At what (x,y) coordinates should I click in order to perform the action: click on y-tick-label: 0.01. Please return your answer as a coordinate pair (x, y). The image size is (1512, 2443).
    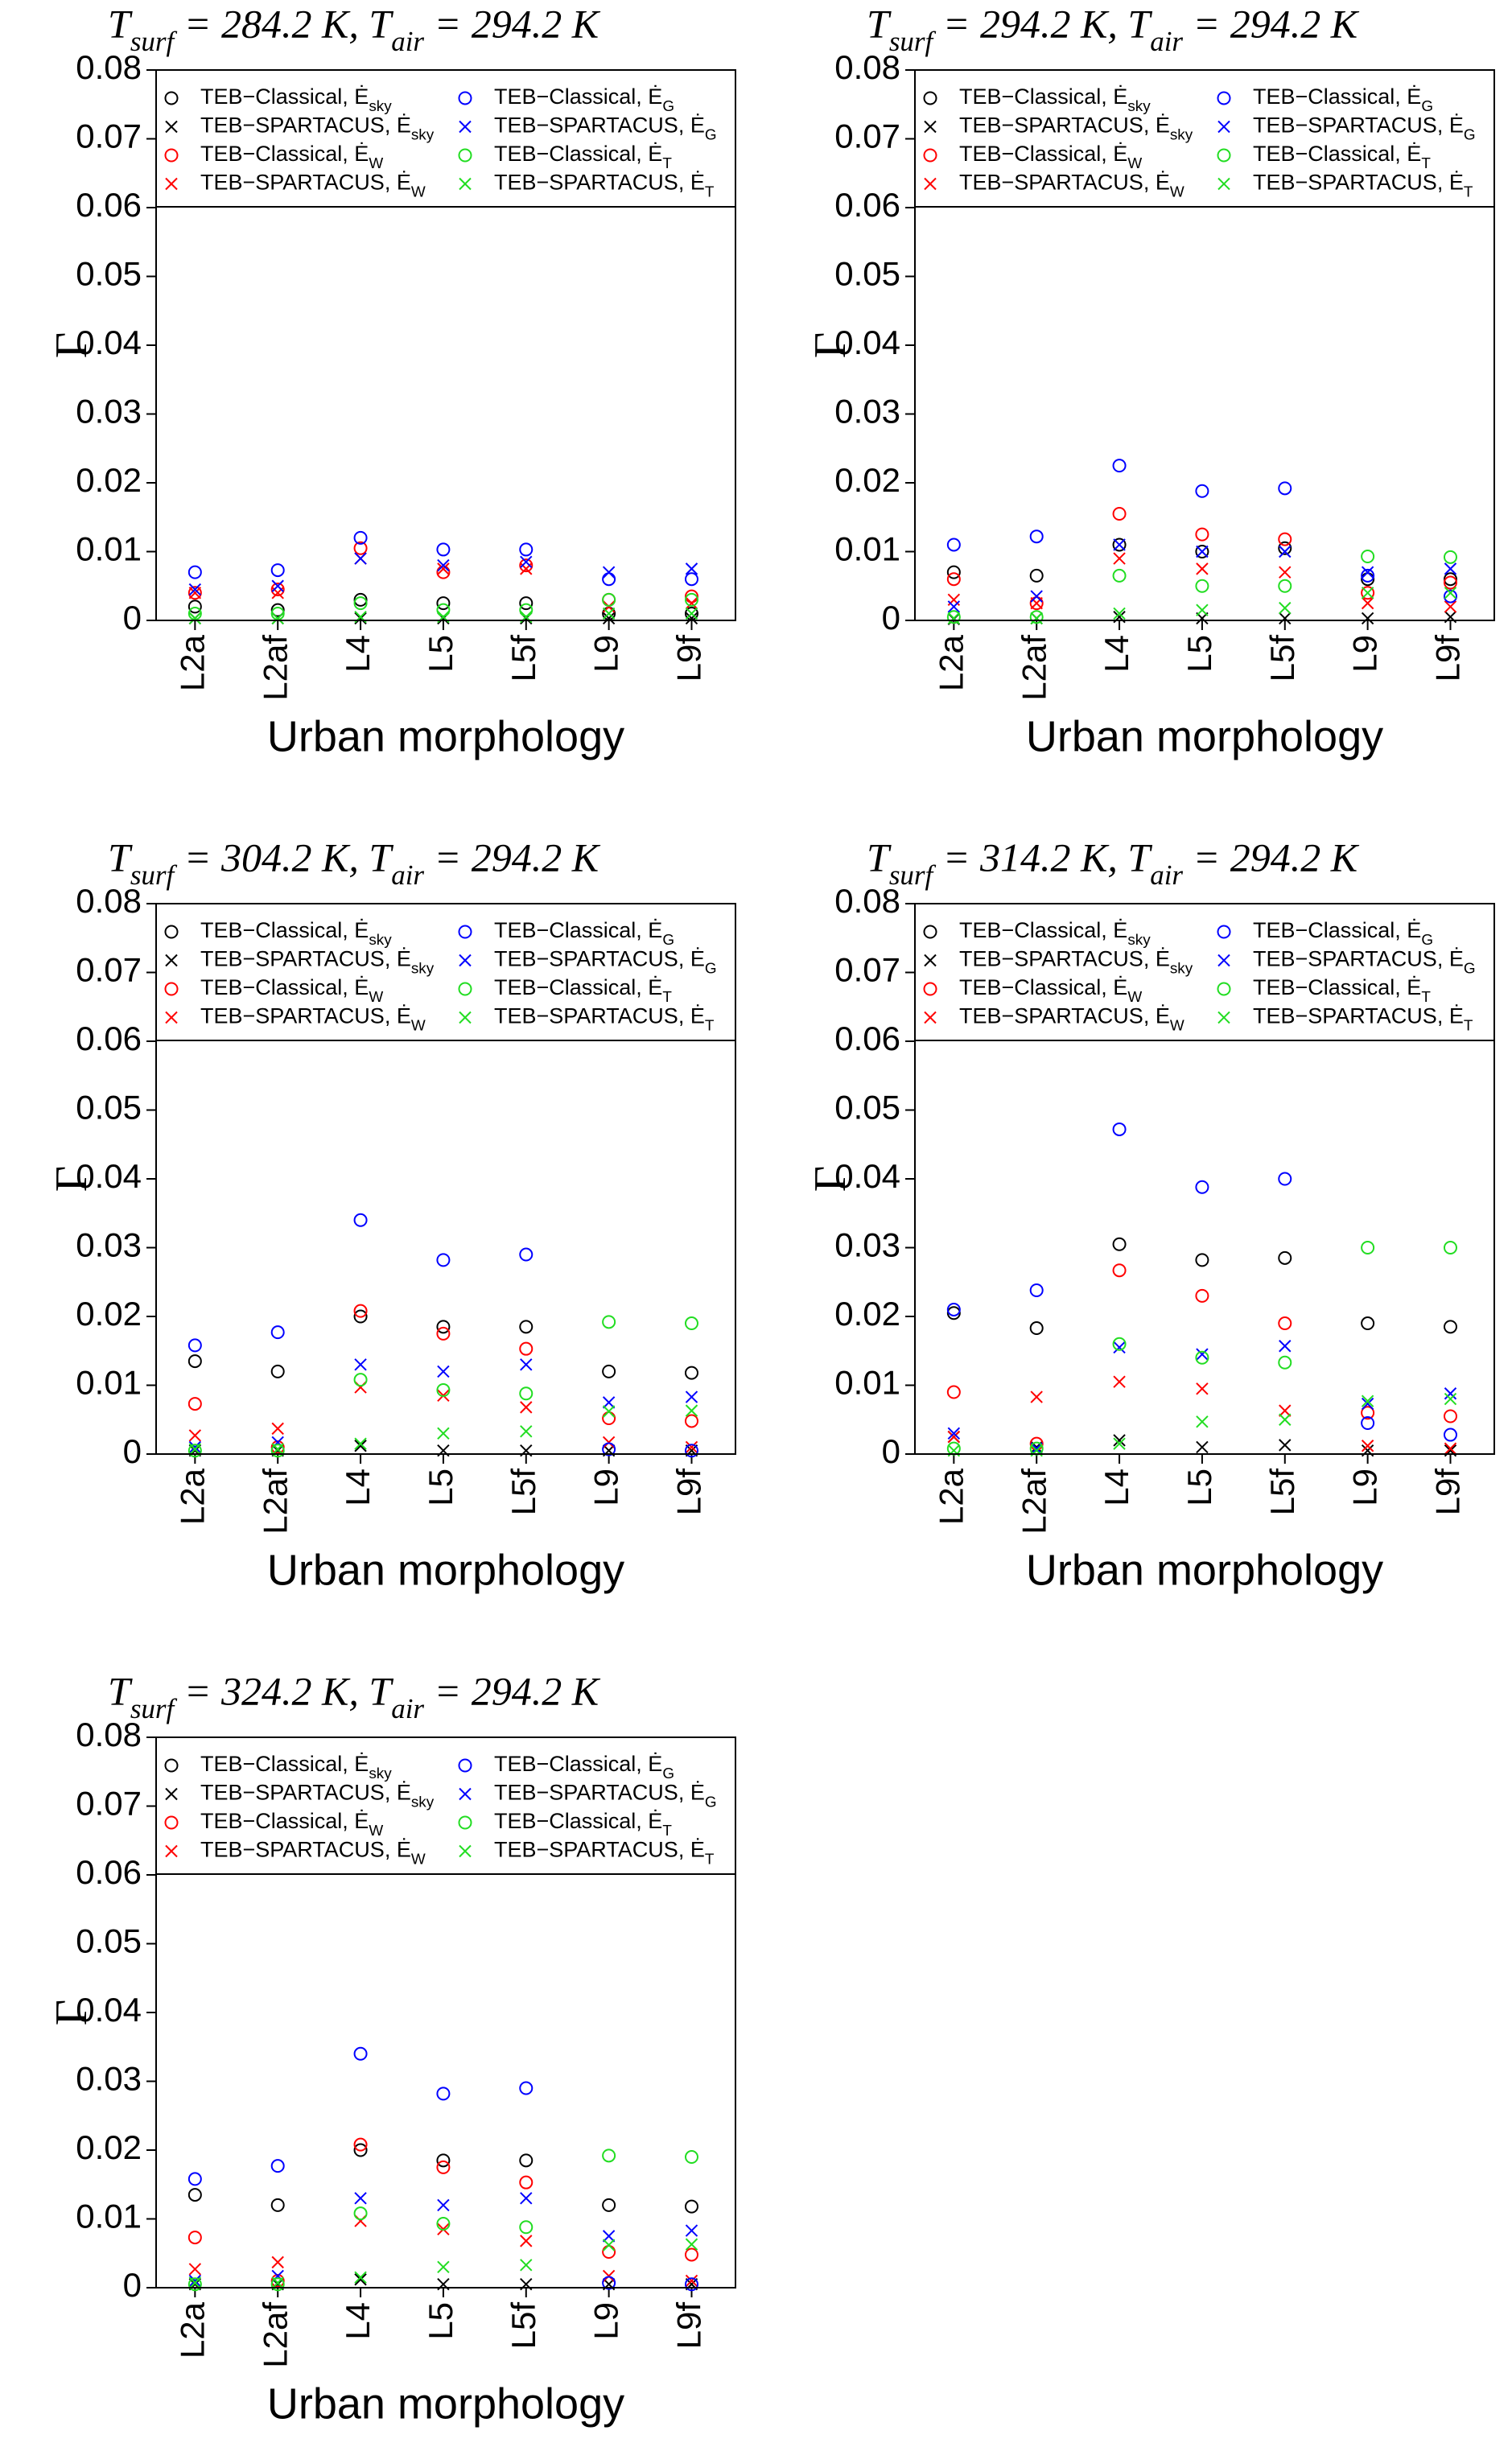
    Looking at the image, I should click on (109, 2216).